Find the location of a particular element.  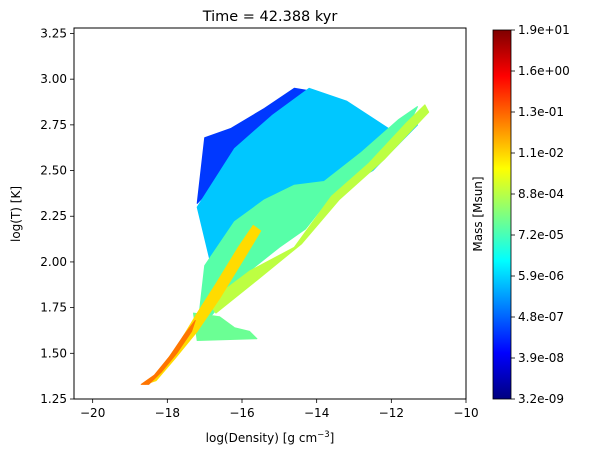

x-axis-label: log(Density) [g cm−3] is located at coordinates (270, 437).